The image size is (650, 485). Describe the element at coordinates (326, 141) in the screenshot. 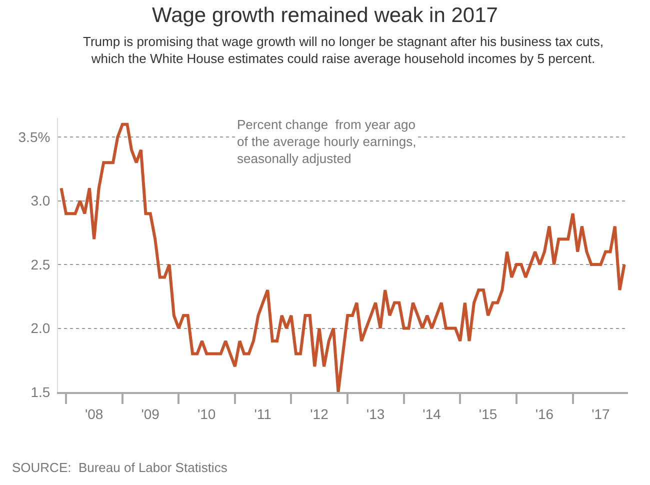

I see `annotation: Percent change from year ago of the average hourly earnings, seasonally adjusted` at that location.